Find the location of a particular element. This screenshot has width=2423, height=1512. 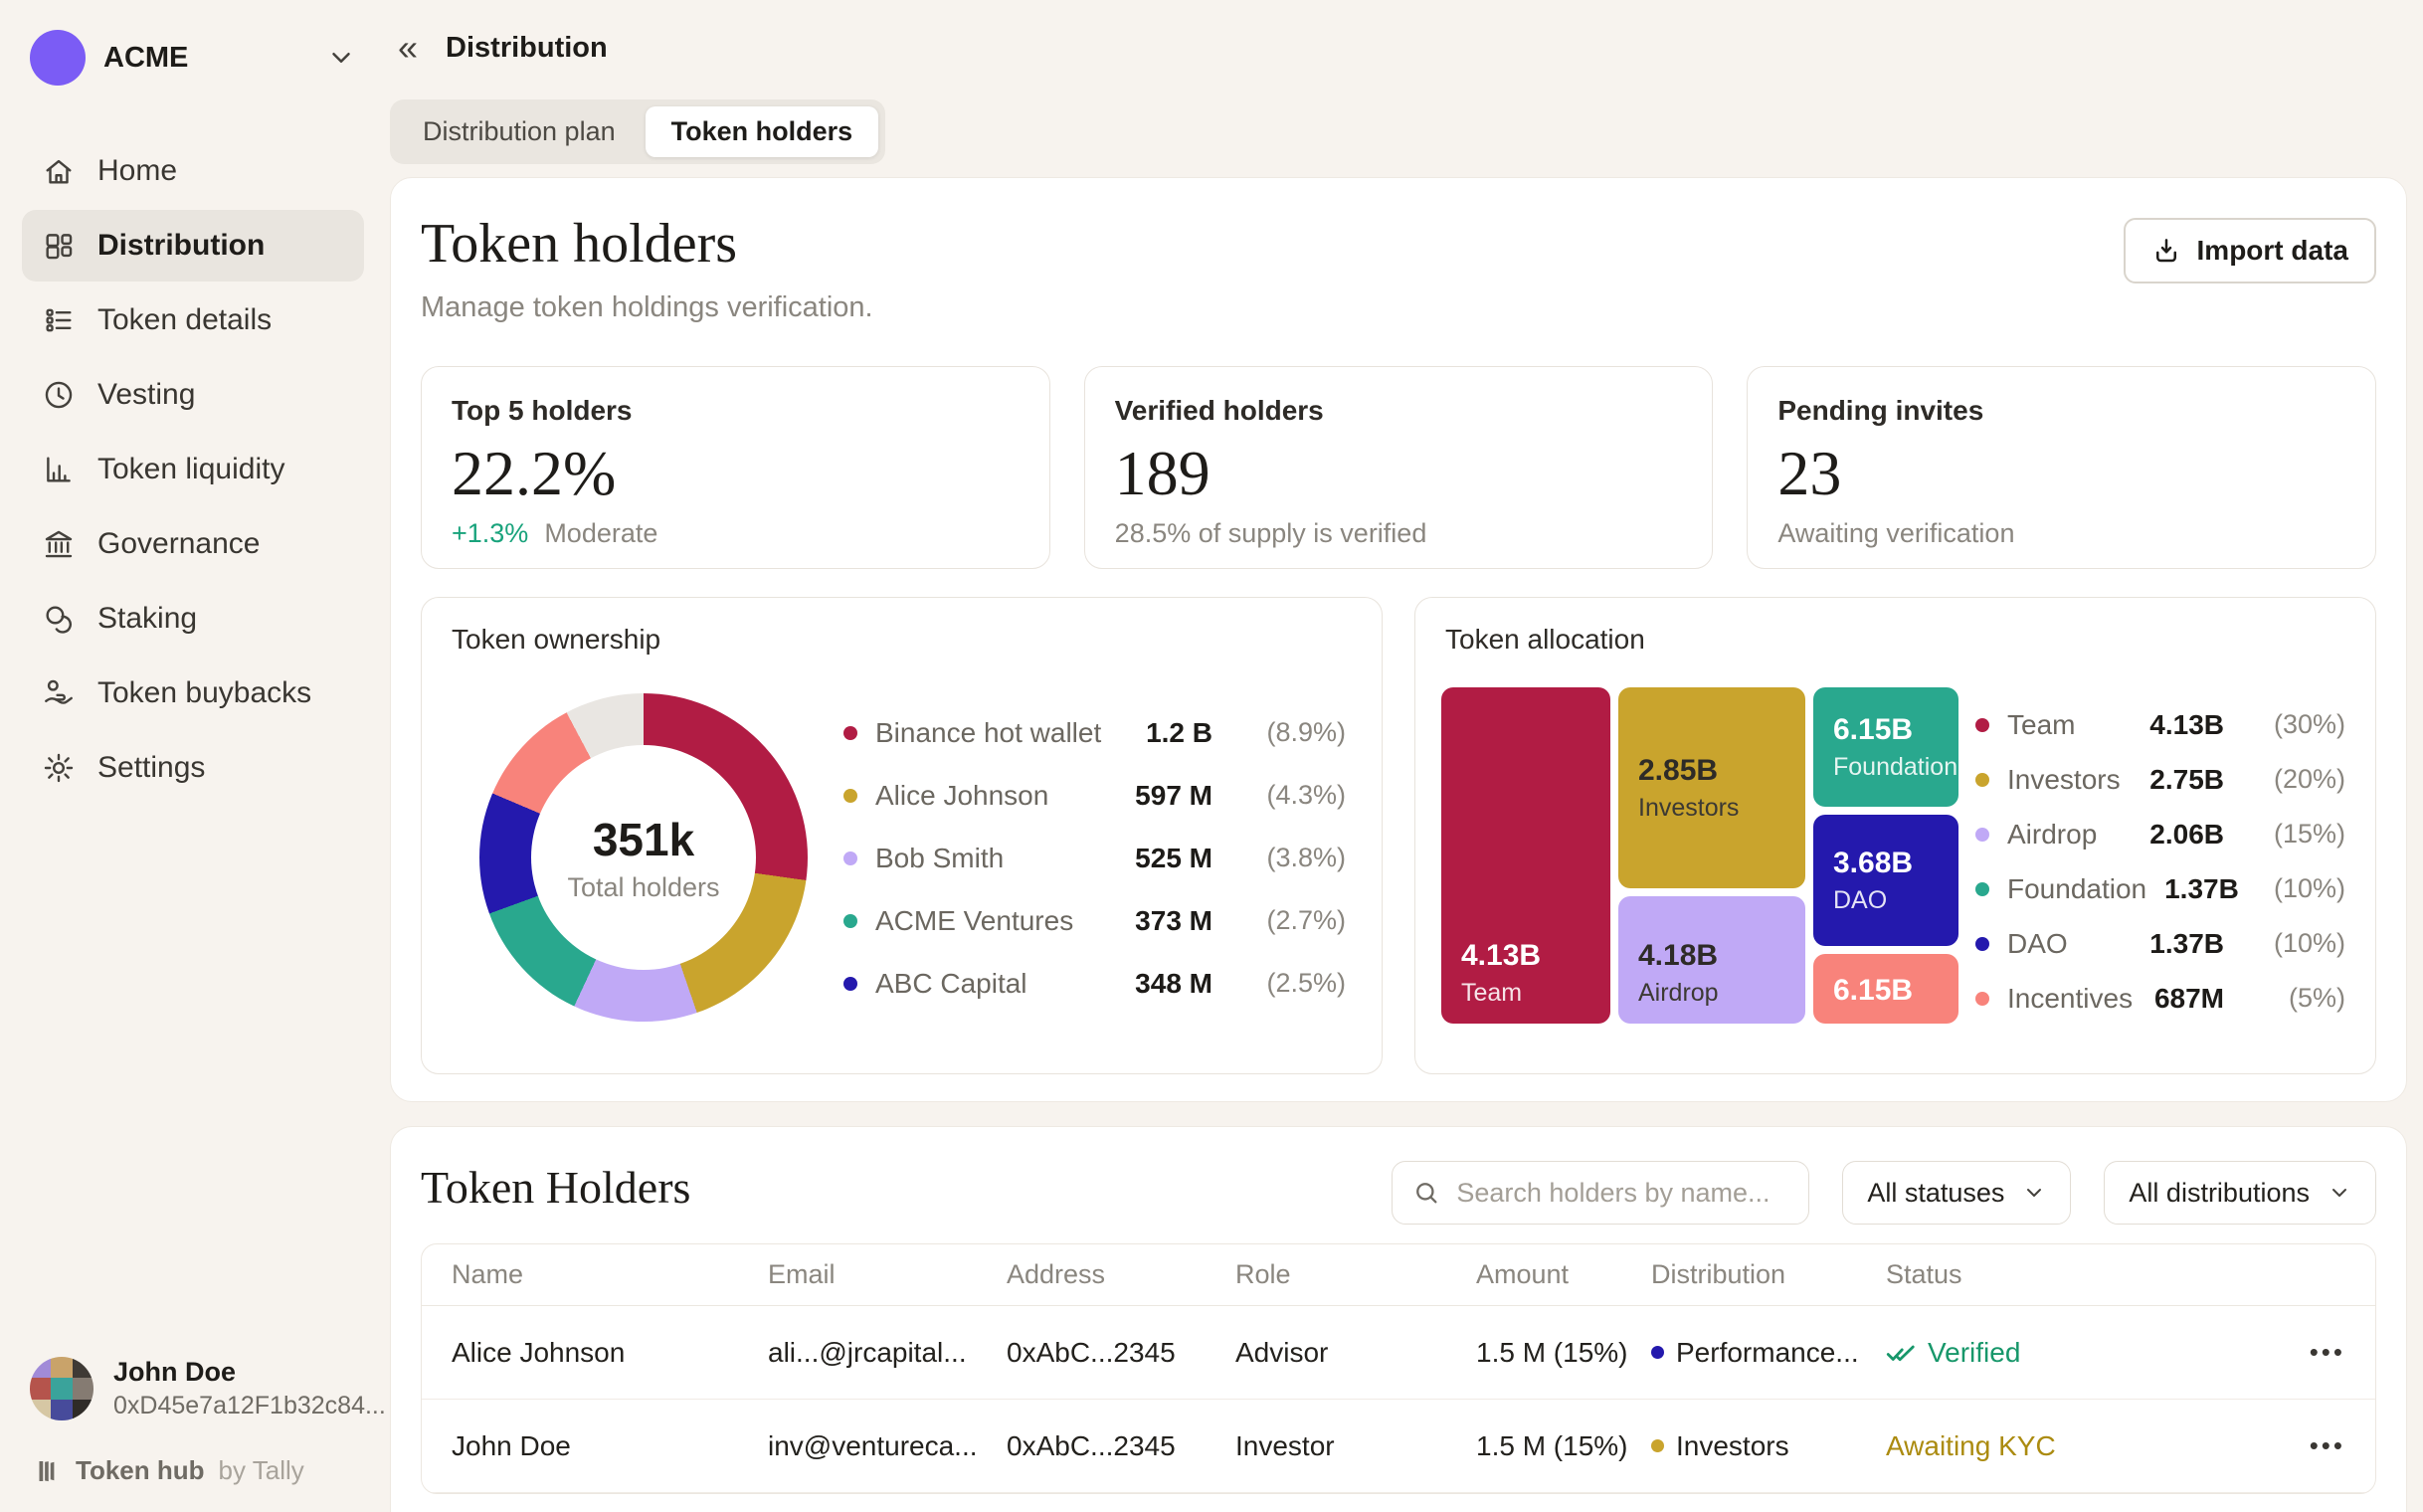

legend-name: Investors is located at coordinates (2064, 779).